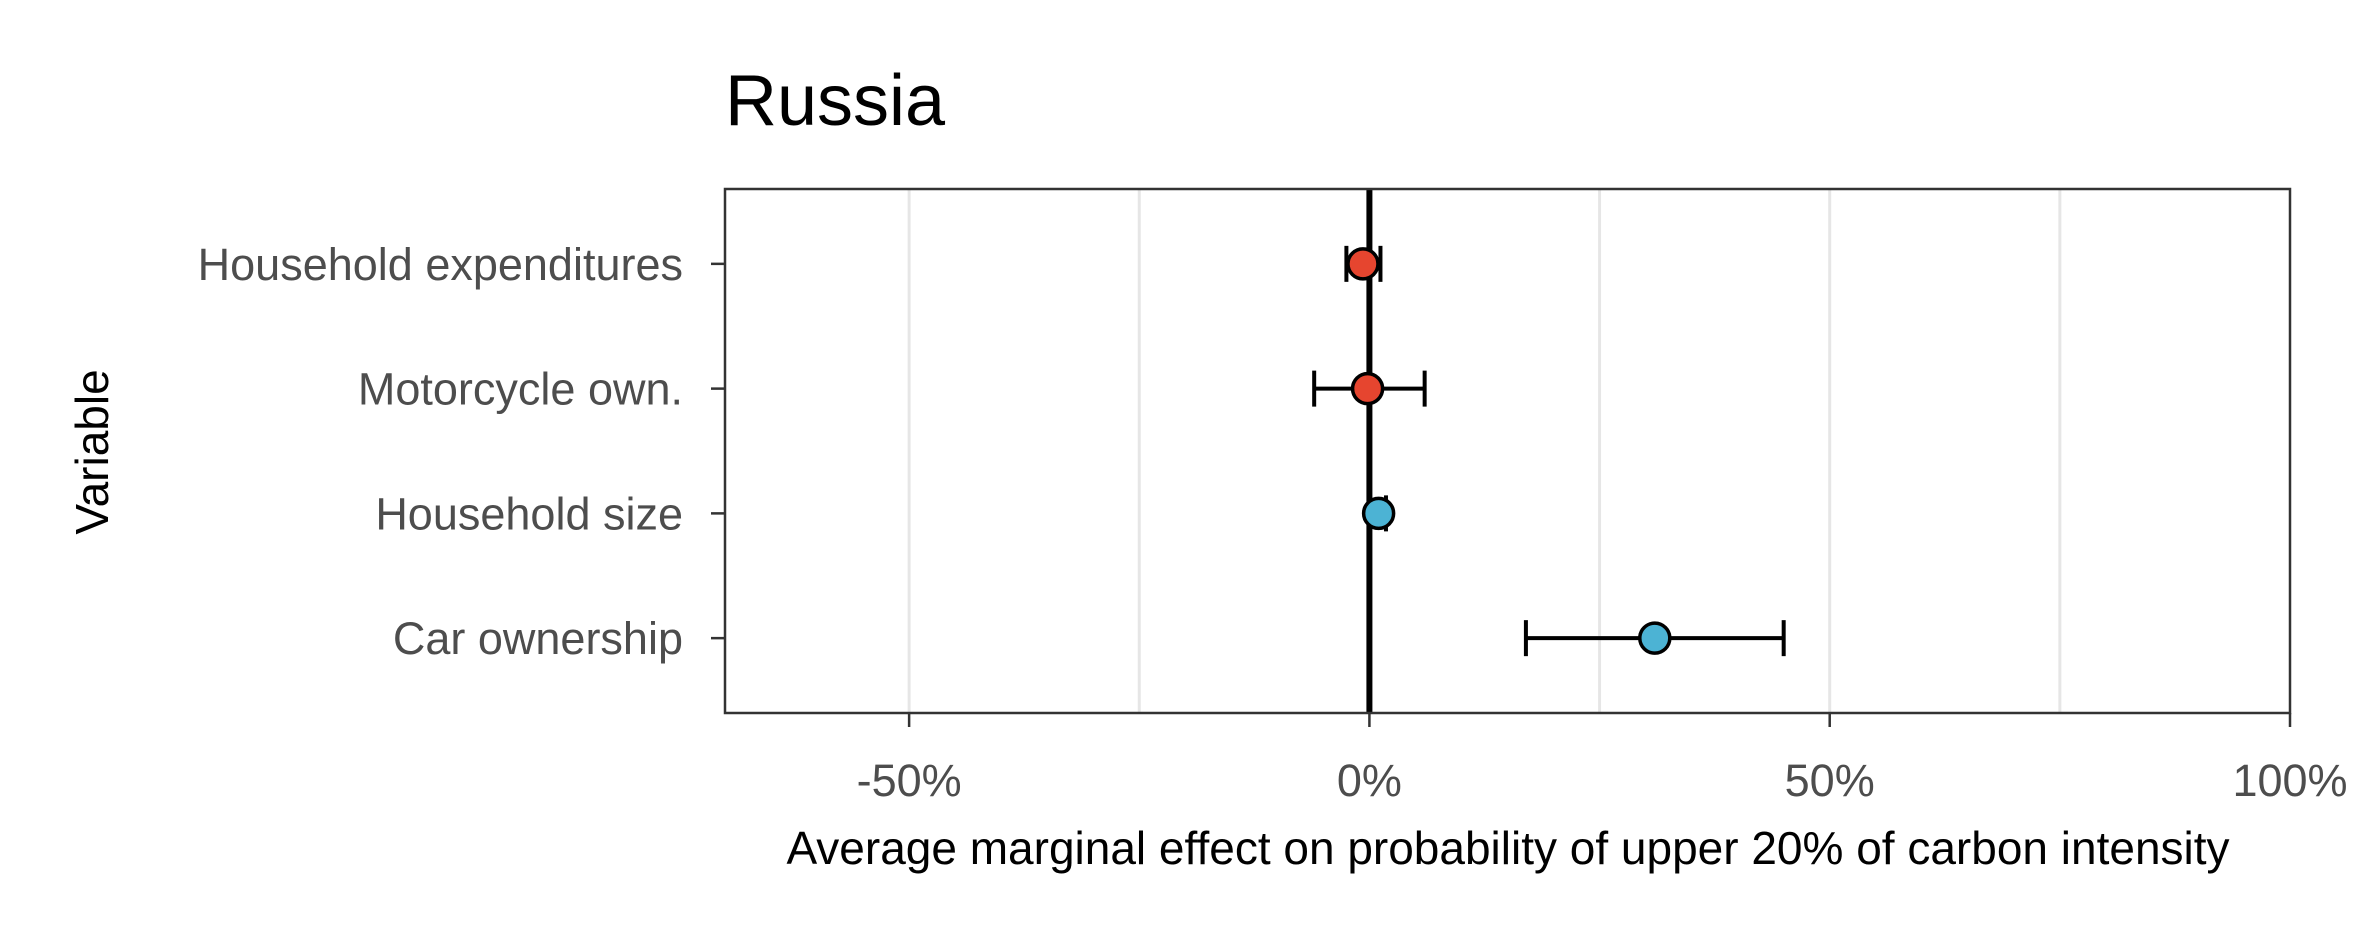 This screenshot has width=2362, height=944. Describe the element at coordinates (909, 780) in the screenshot. I see `x-tick-label: -50%` at that location.